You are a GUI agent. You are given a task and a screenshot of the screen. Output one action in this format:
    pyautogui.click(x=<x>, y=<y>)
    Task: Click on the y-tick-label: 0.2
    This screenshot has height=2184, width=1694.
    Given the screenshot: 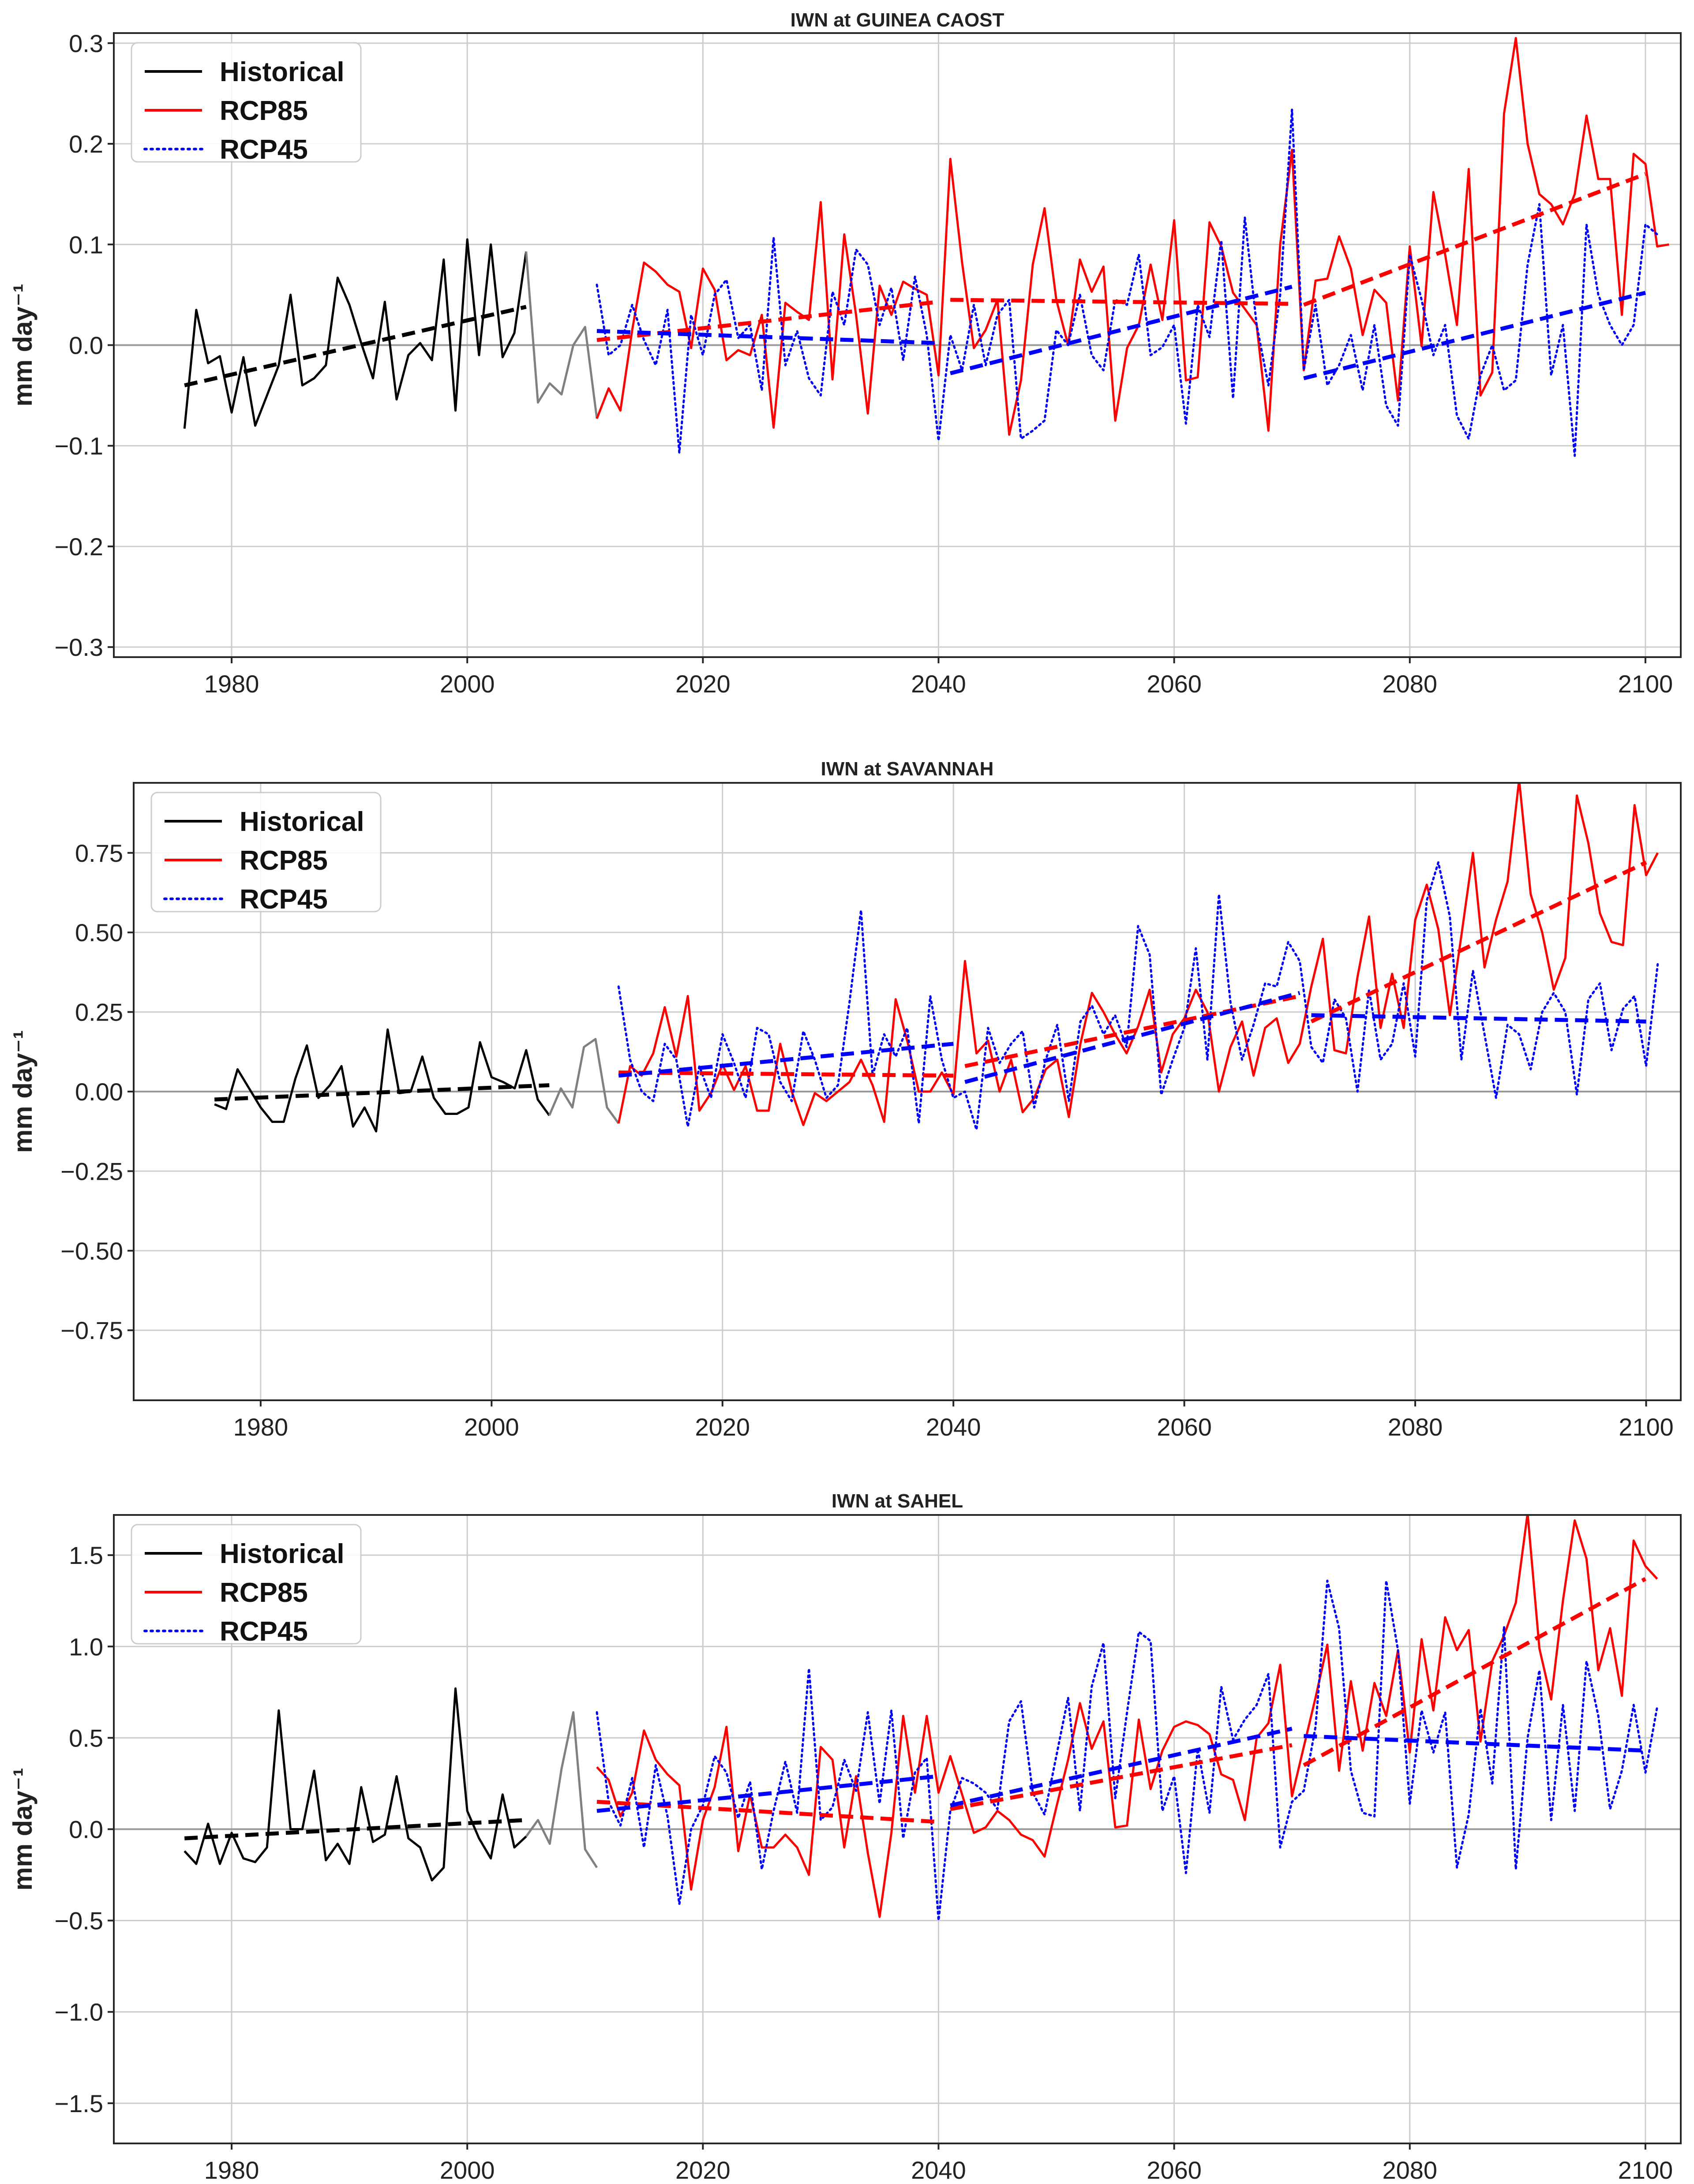 What is the action you would take?
    pyautogui.click(x=86, y=144)
    